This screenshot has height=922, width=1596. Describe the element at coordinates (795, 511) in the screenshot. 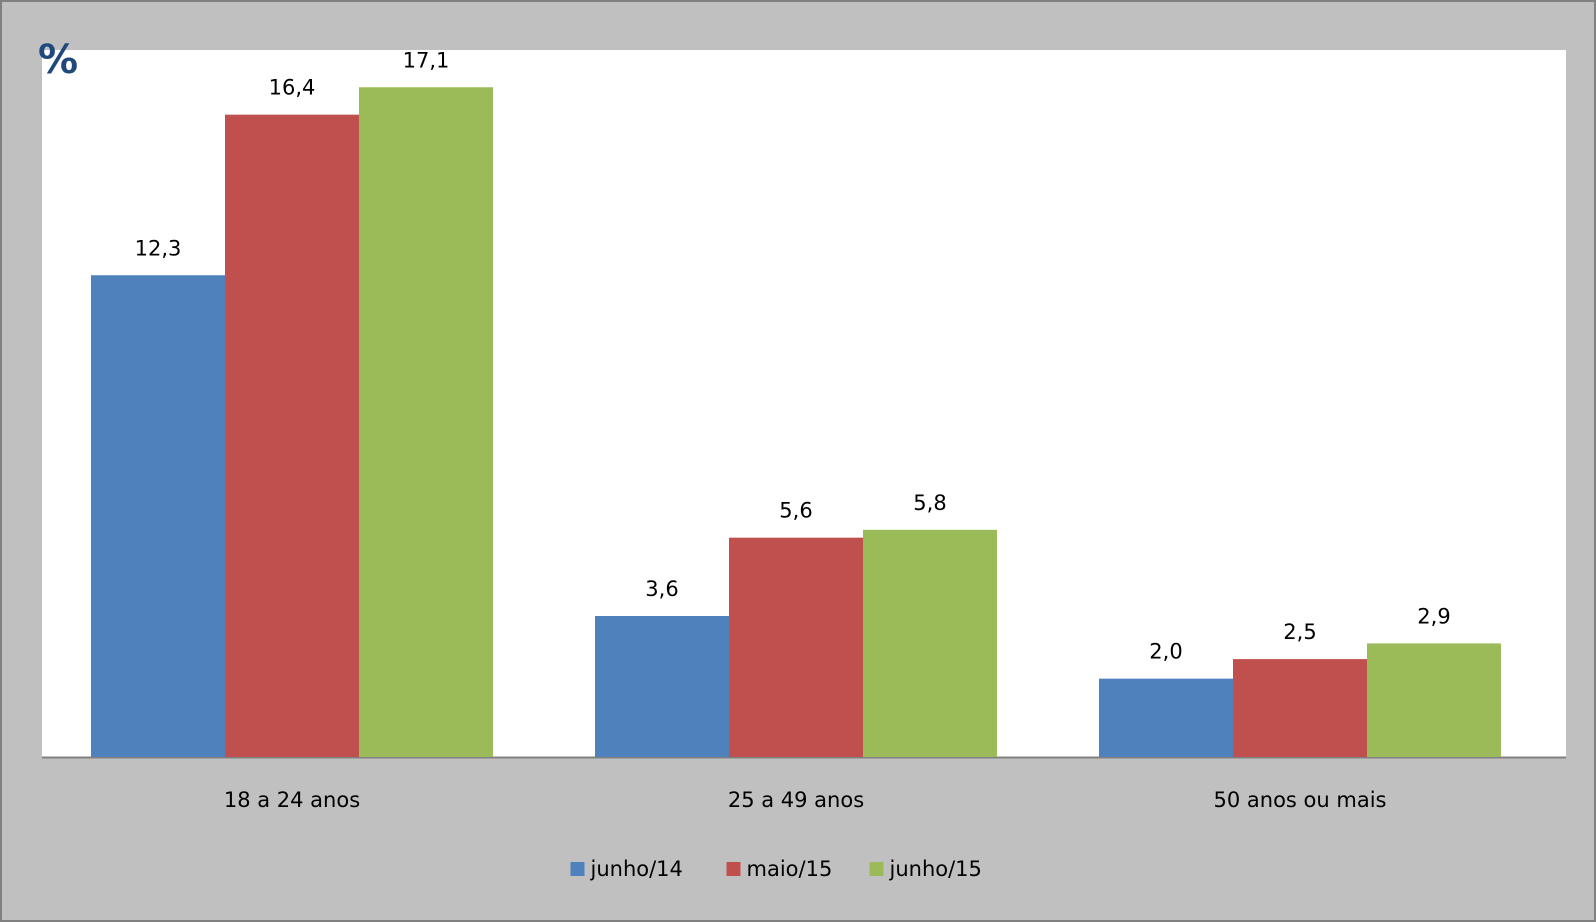

I see `data-label: 5,6` at that location.